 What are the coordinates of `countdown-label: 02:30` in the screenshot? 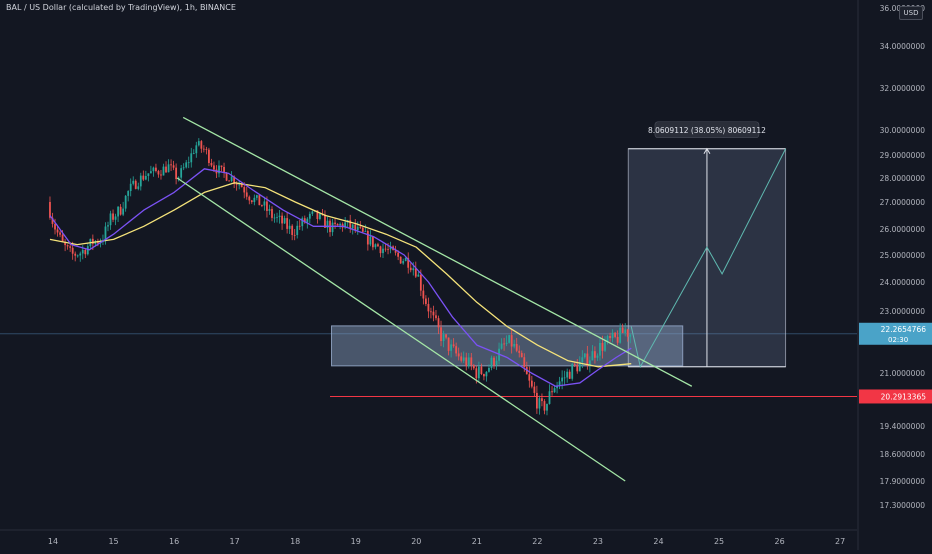 It's located at (898, 340).